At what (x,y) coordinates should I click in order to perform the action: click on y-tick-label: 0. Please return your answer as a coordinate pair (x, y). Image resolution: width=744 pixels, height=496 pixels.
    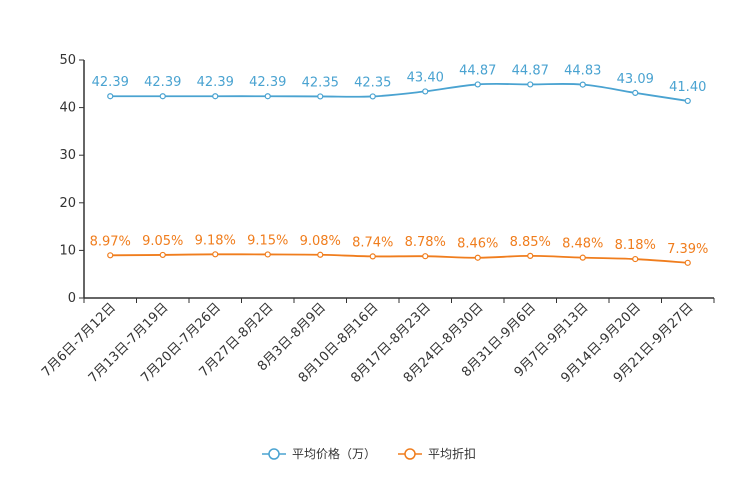
    Looking at the image, I should click on (72, 298).